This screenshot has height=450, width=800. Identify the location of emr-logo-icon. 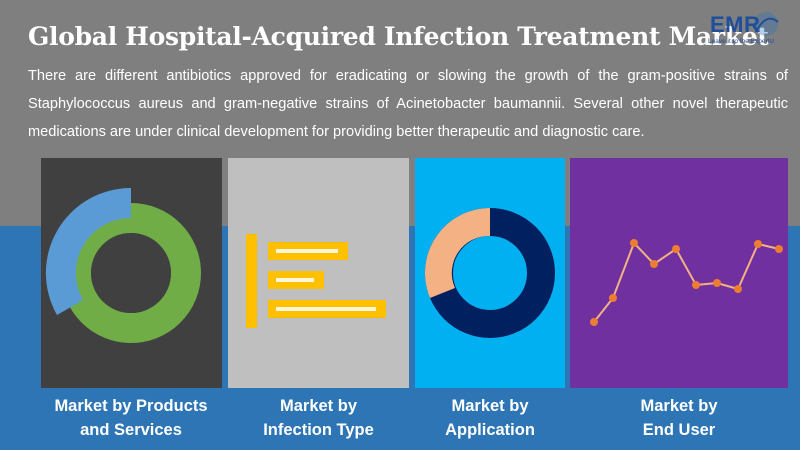
(766, 24).